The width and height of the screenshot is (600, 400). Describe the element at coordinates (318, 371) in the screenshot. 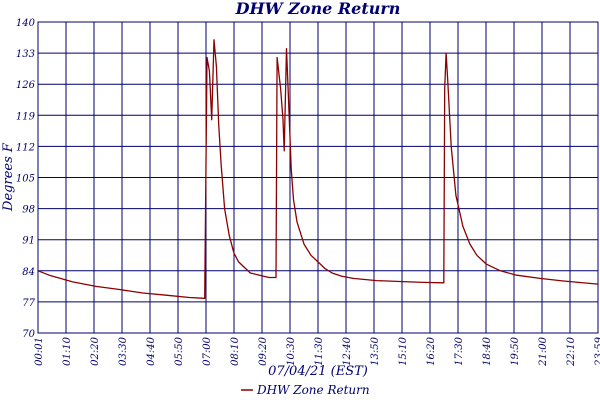

I see `x-axis-label: 07/04/21 (EST)` at that location.